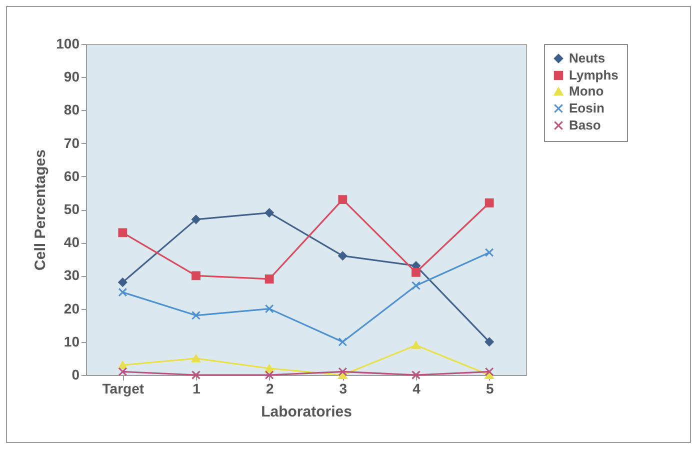  Describe the element at coordinates (72, 142) in the screenshot. I see `y-tick-label: 70` at that location.